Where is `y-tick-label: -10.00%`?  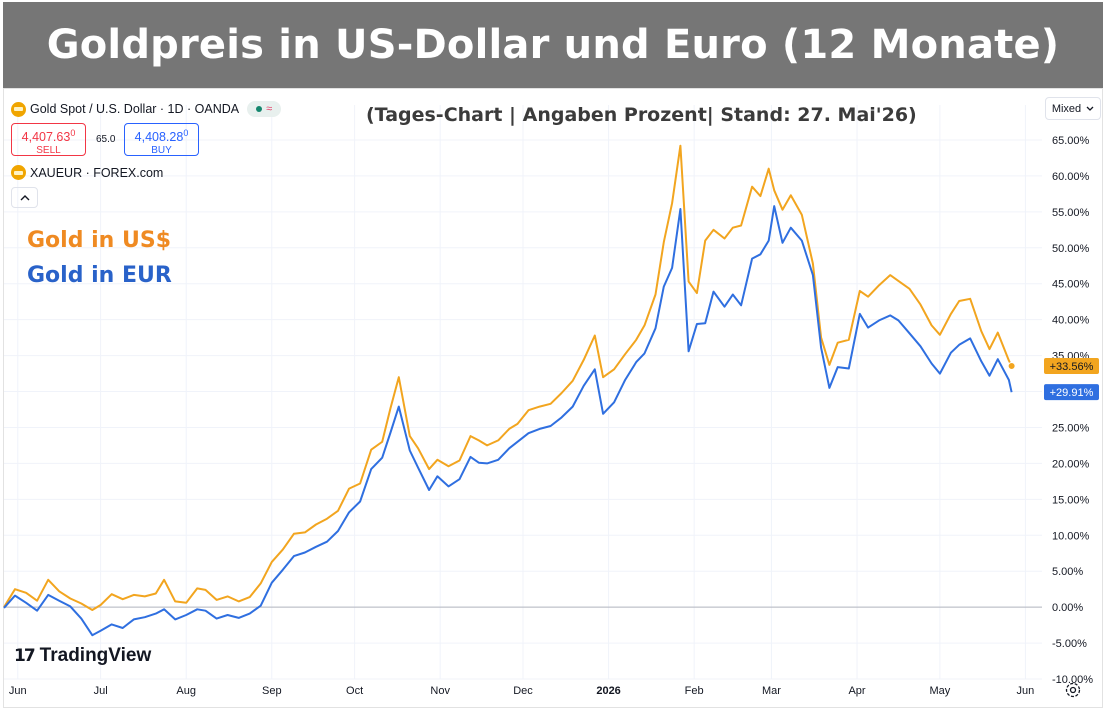 y-tick-label: -10.00% is located at coordinates (1072, 680).